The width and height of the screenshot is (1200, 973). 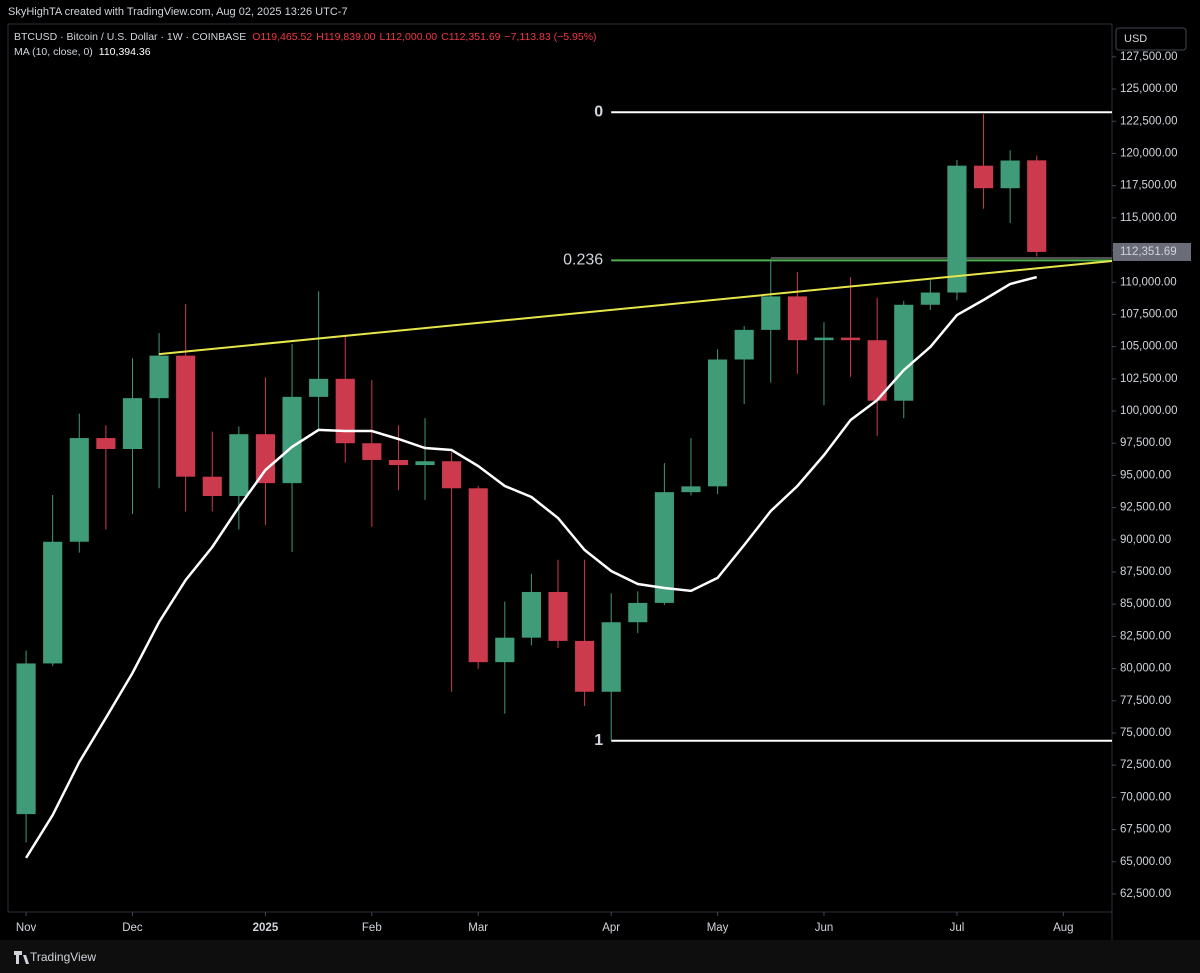 I want to click on y-tick-label: 107,500.00, so click(x=1149, y=314).